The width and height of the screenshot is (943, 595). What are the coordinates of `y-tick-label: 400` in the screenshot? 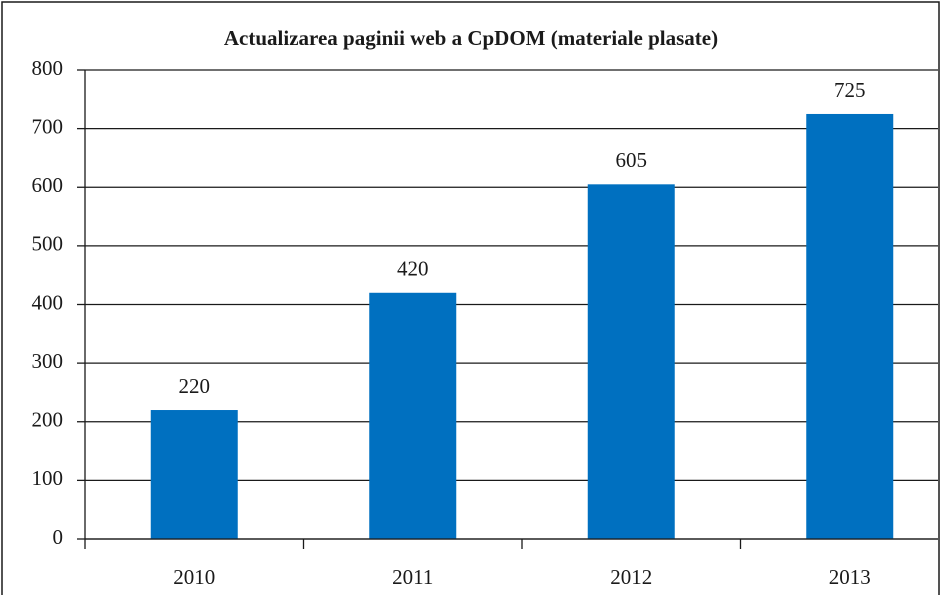 It's located at (48, 302).